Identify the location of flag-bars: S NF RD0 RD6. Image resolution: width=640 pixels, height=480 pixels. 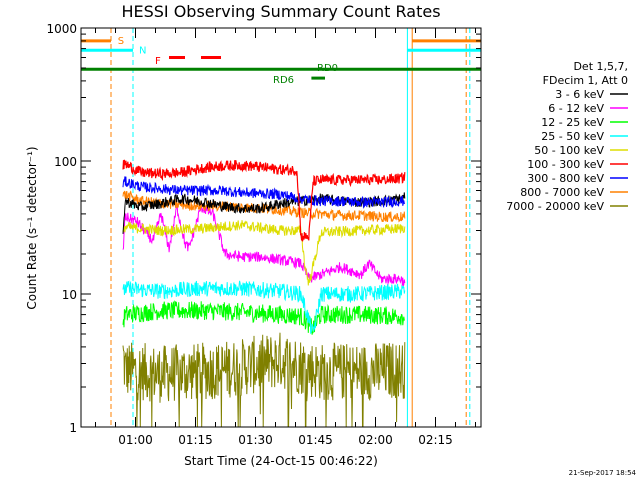
(281, 61).